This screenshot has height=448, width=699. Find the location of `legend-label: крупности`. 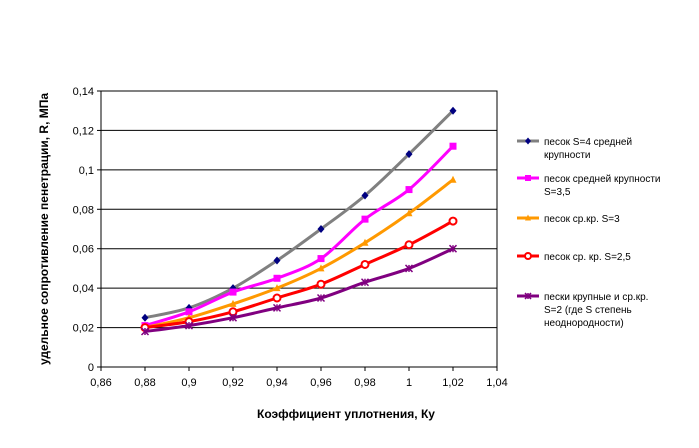

legend-label: крупности is located at coordinates (567, 155).